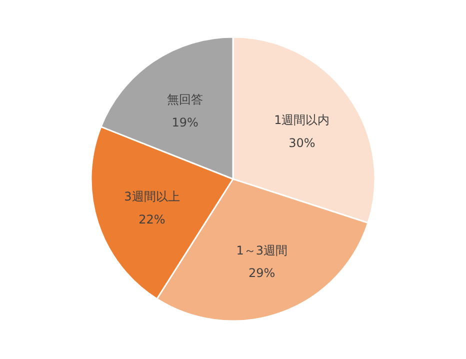 The image size is (466, 359). What do you see at coordinates (152, 219) in the screenshot?
I see `data-label: 22%` at bounding box center [152, 219].